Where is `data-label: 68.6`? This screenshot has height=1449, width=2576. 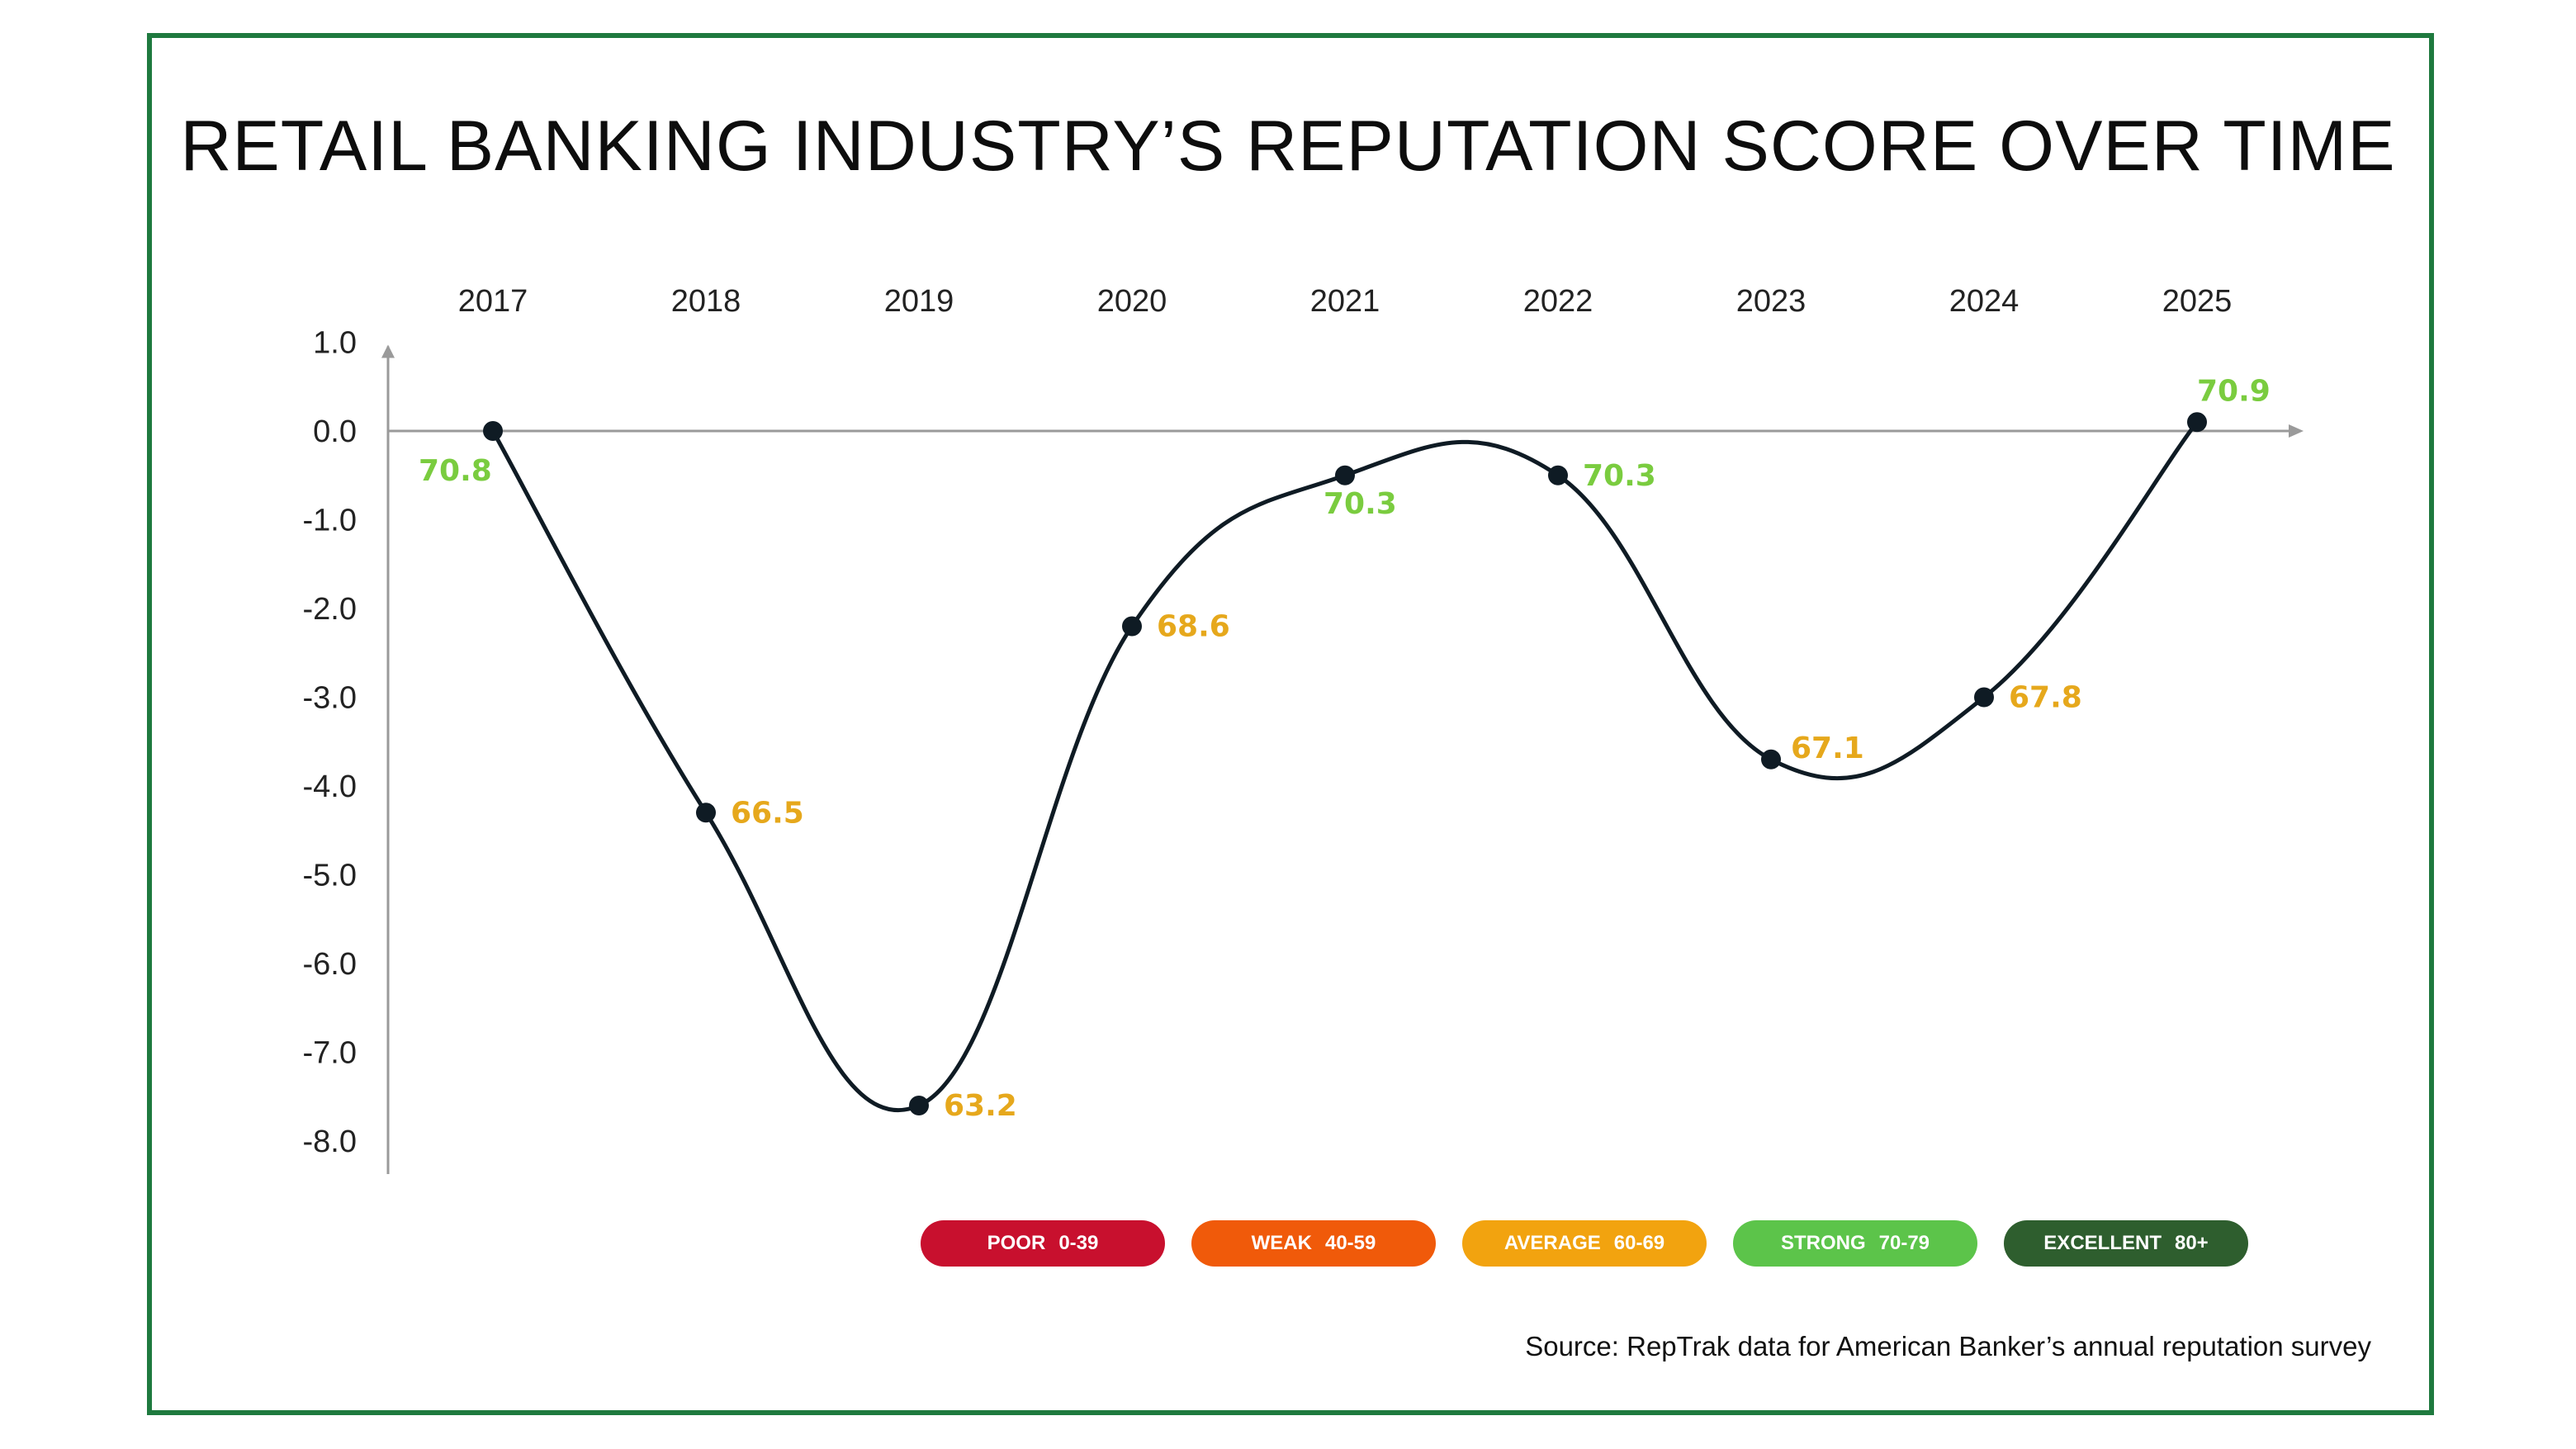 data-label: 68.6 is located at coordinates (1193, 627).